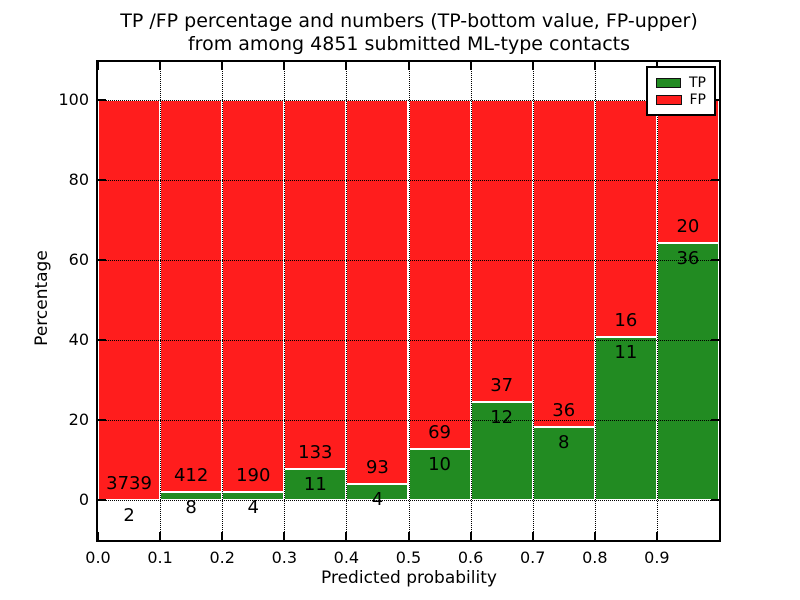  Describe the element at coordinates (78, 419) in the screenshot. I see `y-tick-label: 20` at that location.